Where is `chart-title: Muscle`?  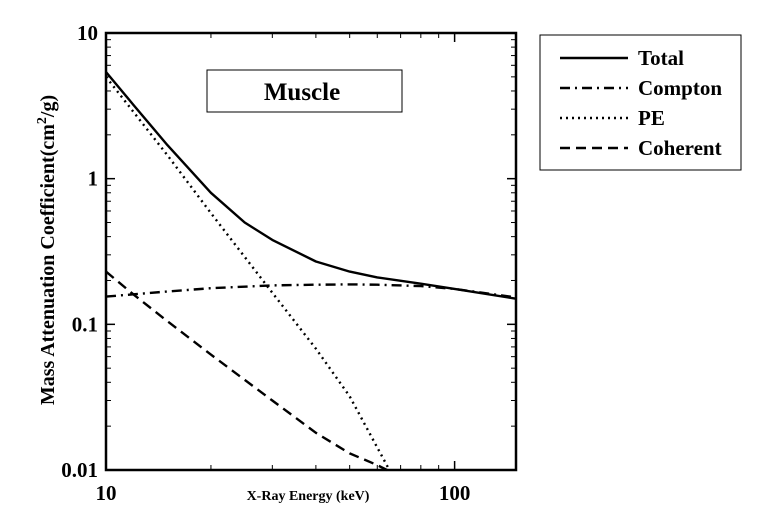
chart-title: Muscle is located at coordinates (302, 92).